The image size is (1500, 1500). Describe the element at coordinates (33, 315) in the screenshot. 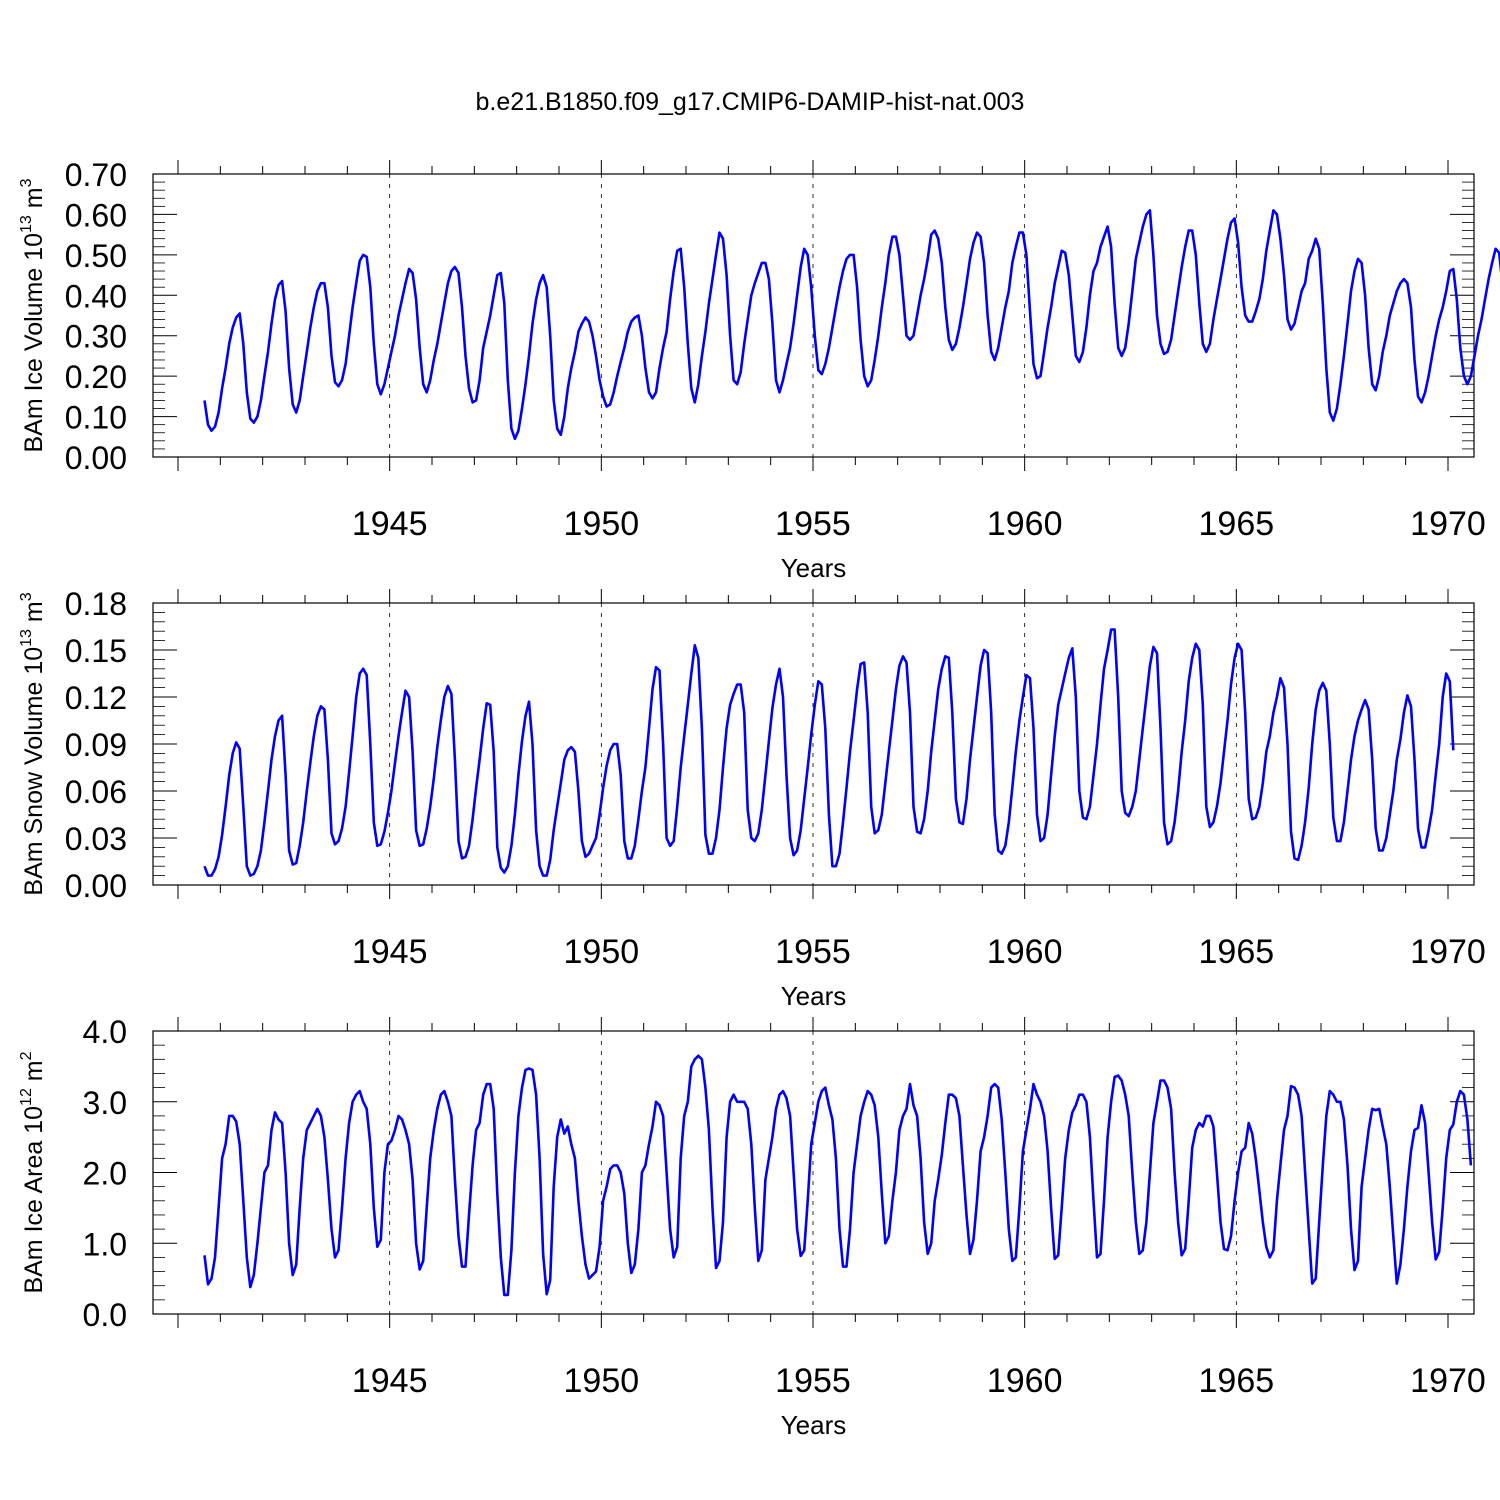

I see `y-axis-label: BAm Ice Volume 1013 m3` at that location.